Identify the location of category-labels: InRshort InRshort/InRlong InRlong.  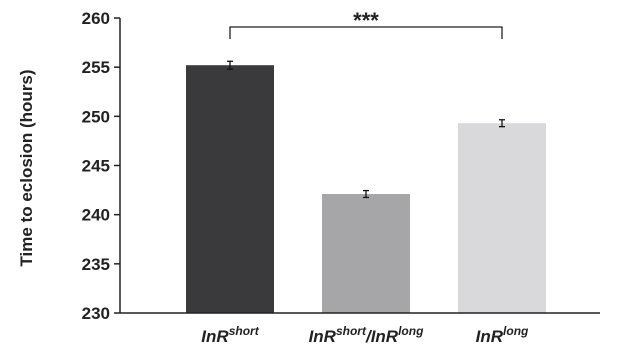
(365, 335).